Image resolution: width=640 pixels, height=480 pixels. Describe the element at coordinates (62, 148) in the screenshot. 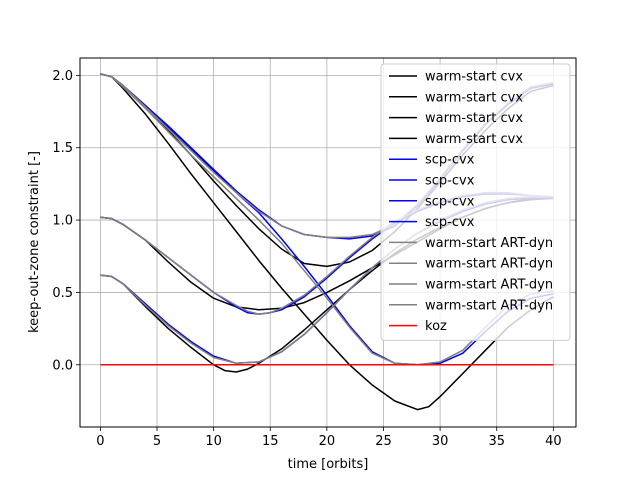

I see `y-tick-label: 1.5` at that location.